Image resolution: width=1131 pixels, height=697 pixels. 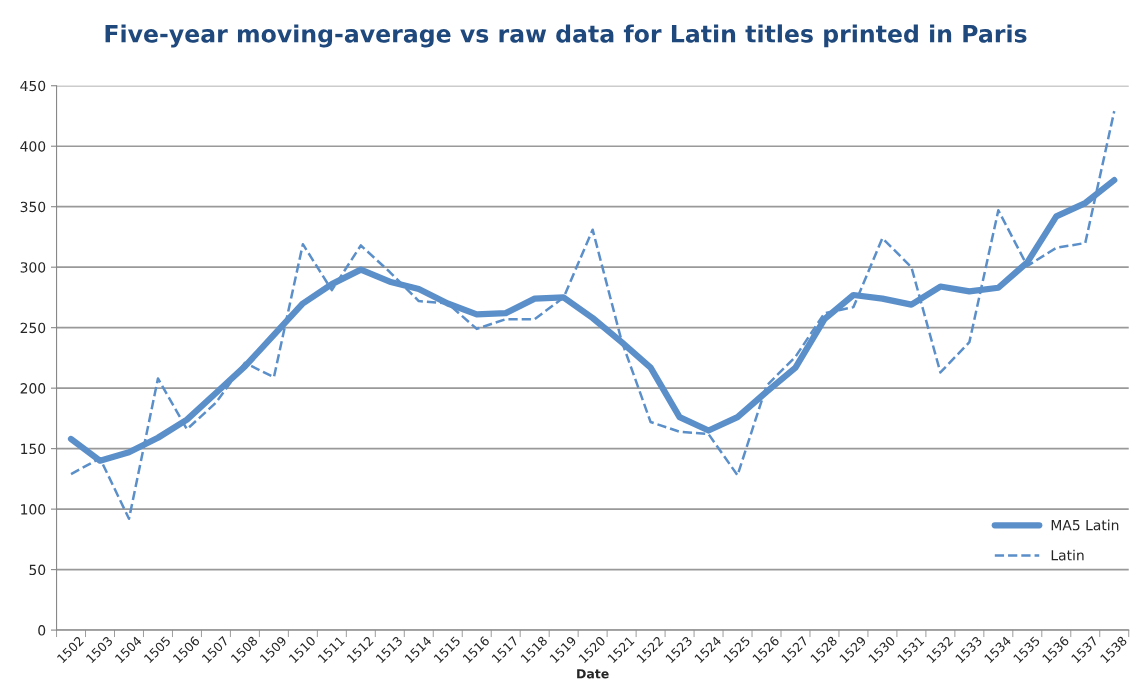 I want to click on y-tick-label: 250, so click(x=33, y=328).